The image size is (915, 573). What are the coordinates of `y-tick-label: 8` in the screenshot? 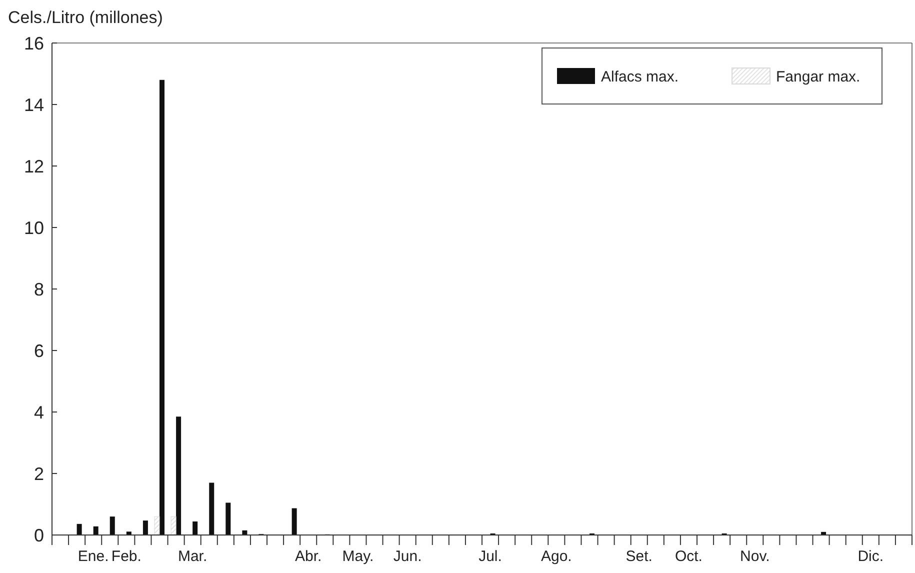 It's located at (39, 289).